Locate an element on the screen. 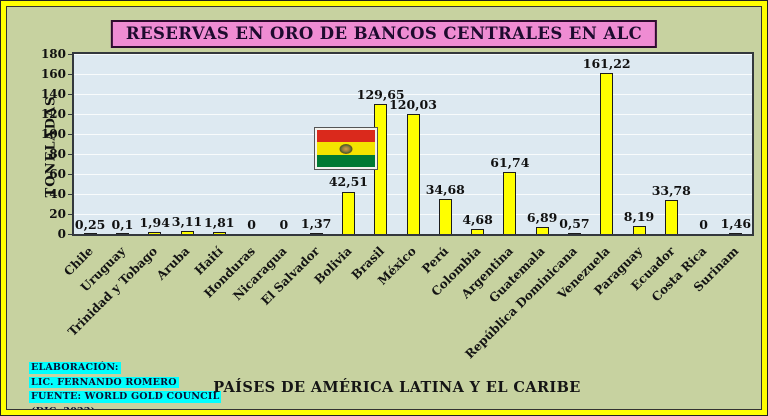 Image resolution: width=768 pixels, height=416 pixels. bar-value-label: 8,19 is located at coordinates (639, 216).